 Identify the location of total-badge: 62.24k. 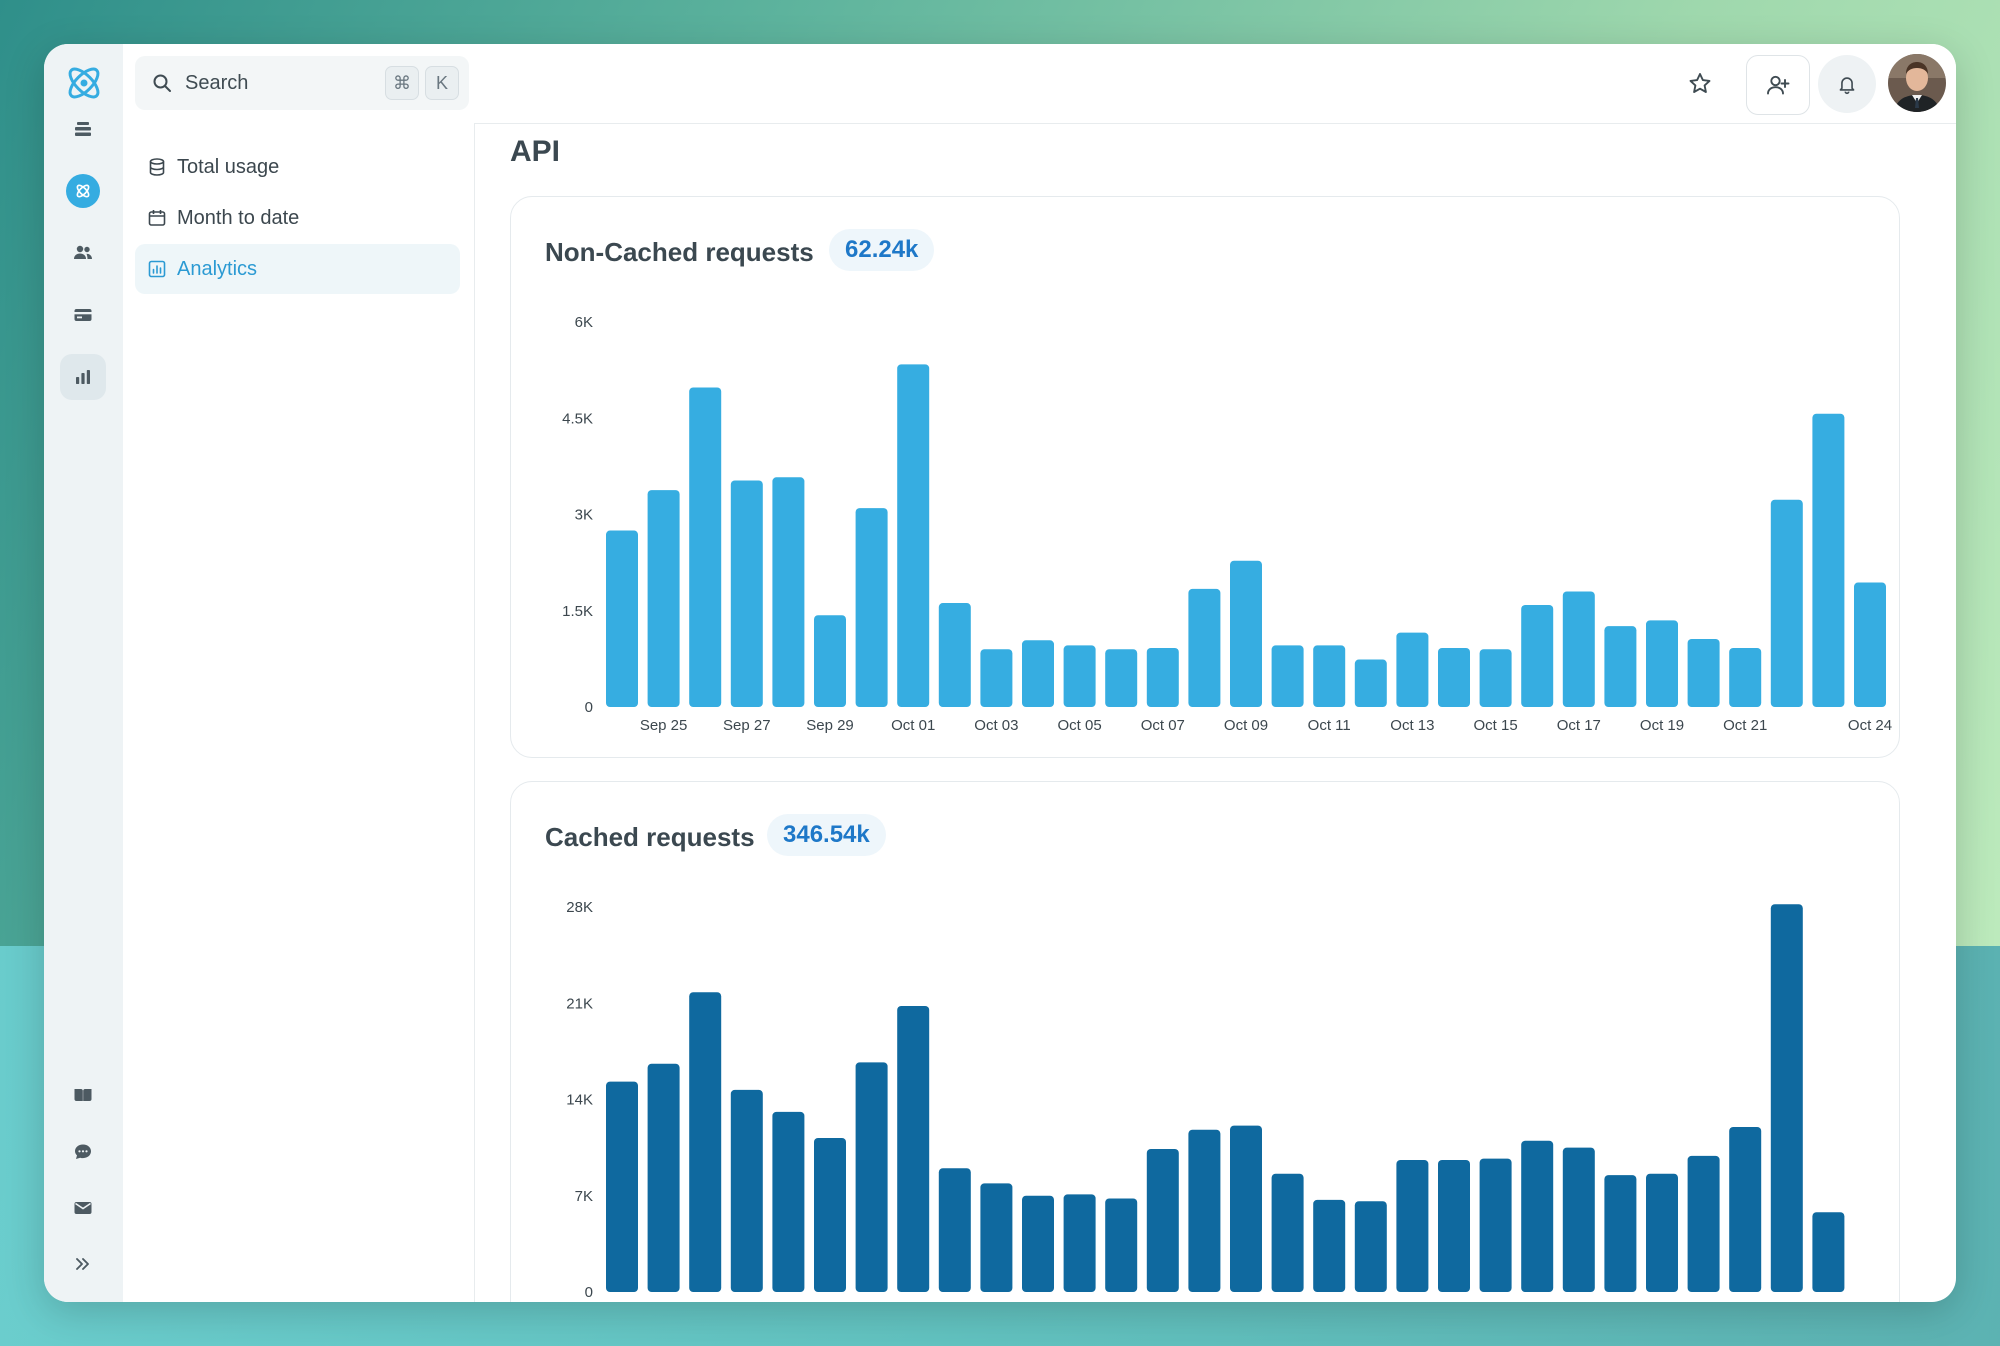
(882, 250).